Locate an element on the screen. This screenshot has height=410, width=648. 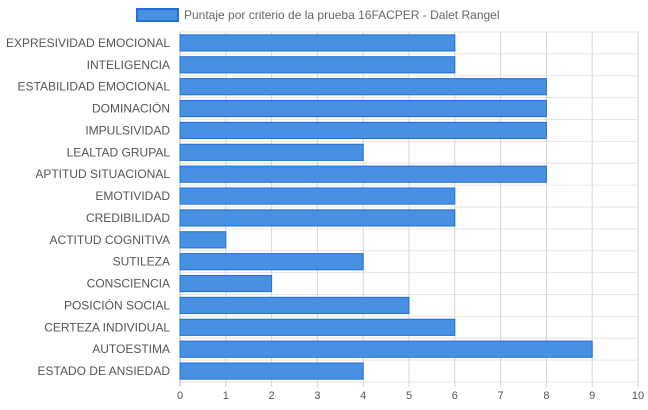
category-label: ACTITUD COGNITIVA is located at coordinates (110, 240).